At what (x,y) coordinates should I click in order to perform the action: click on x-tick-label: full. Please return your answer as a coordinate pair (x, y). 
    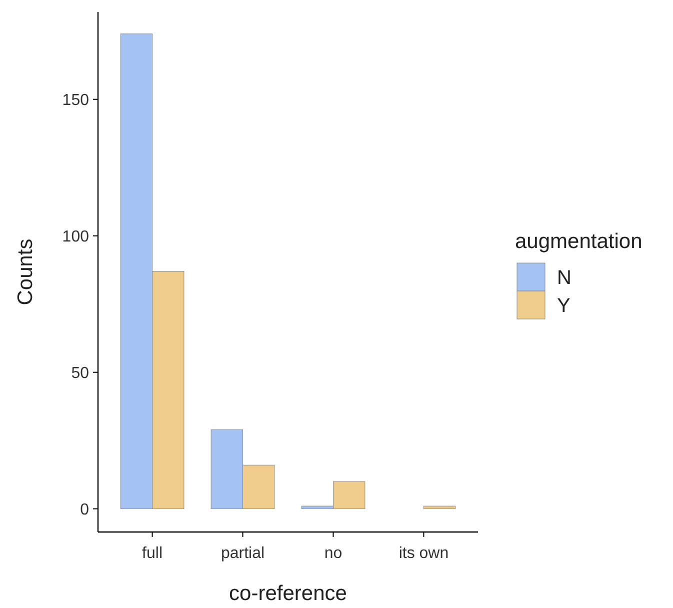
    Looking at the image, I should click on (152, 553).